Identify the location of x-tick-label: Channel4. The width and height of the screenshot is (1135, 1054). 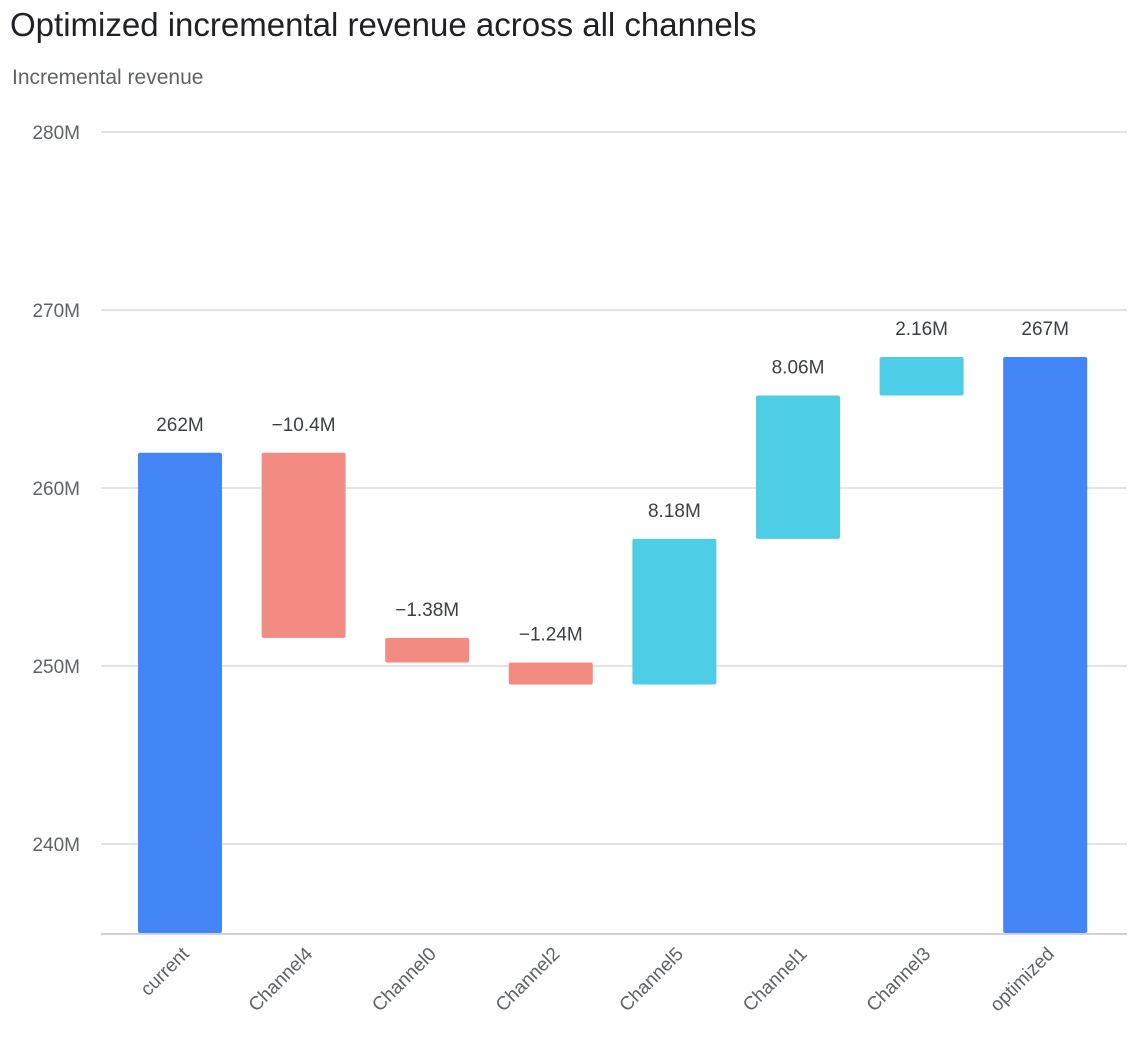
(281, 979).